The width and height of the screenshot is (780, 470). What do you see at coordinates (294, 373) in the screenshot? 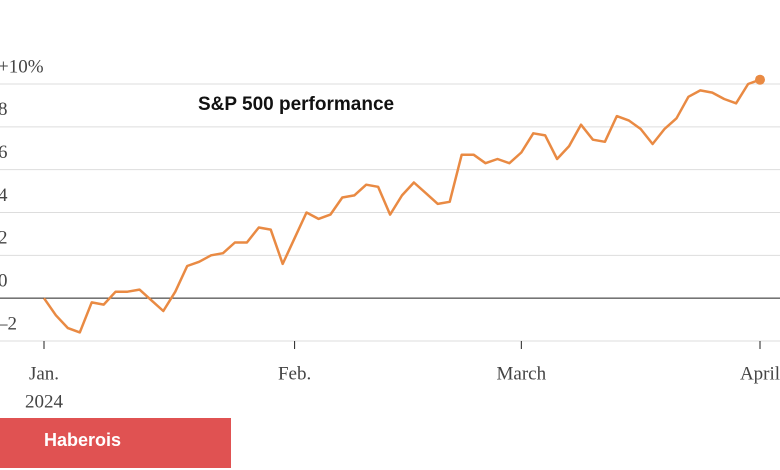
I see `x-tick-label: Feb.` at bounding box center [294, 373].